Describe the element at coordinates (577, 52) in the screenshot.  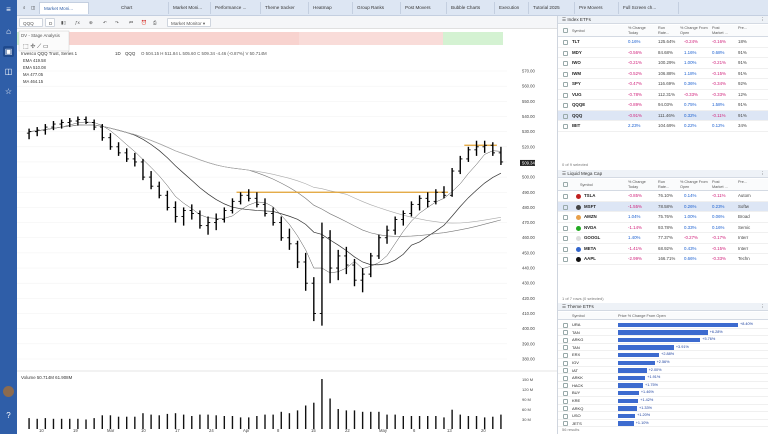
I see `symbol-cell: MDY` at that location.